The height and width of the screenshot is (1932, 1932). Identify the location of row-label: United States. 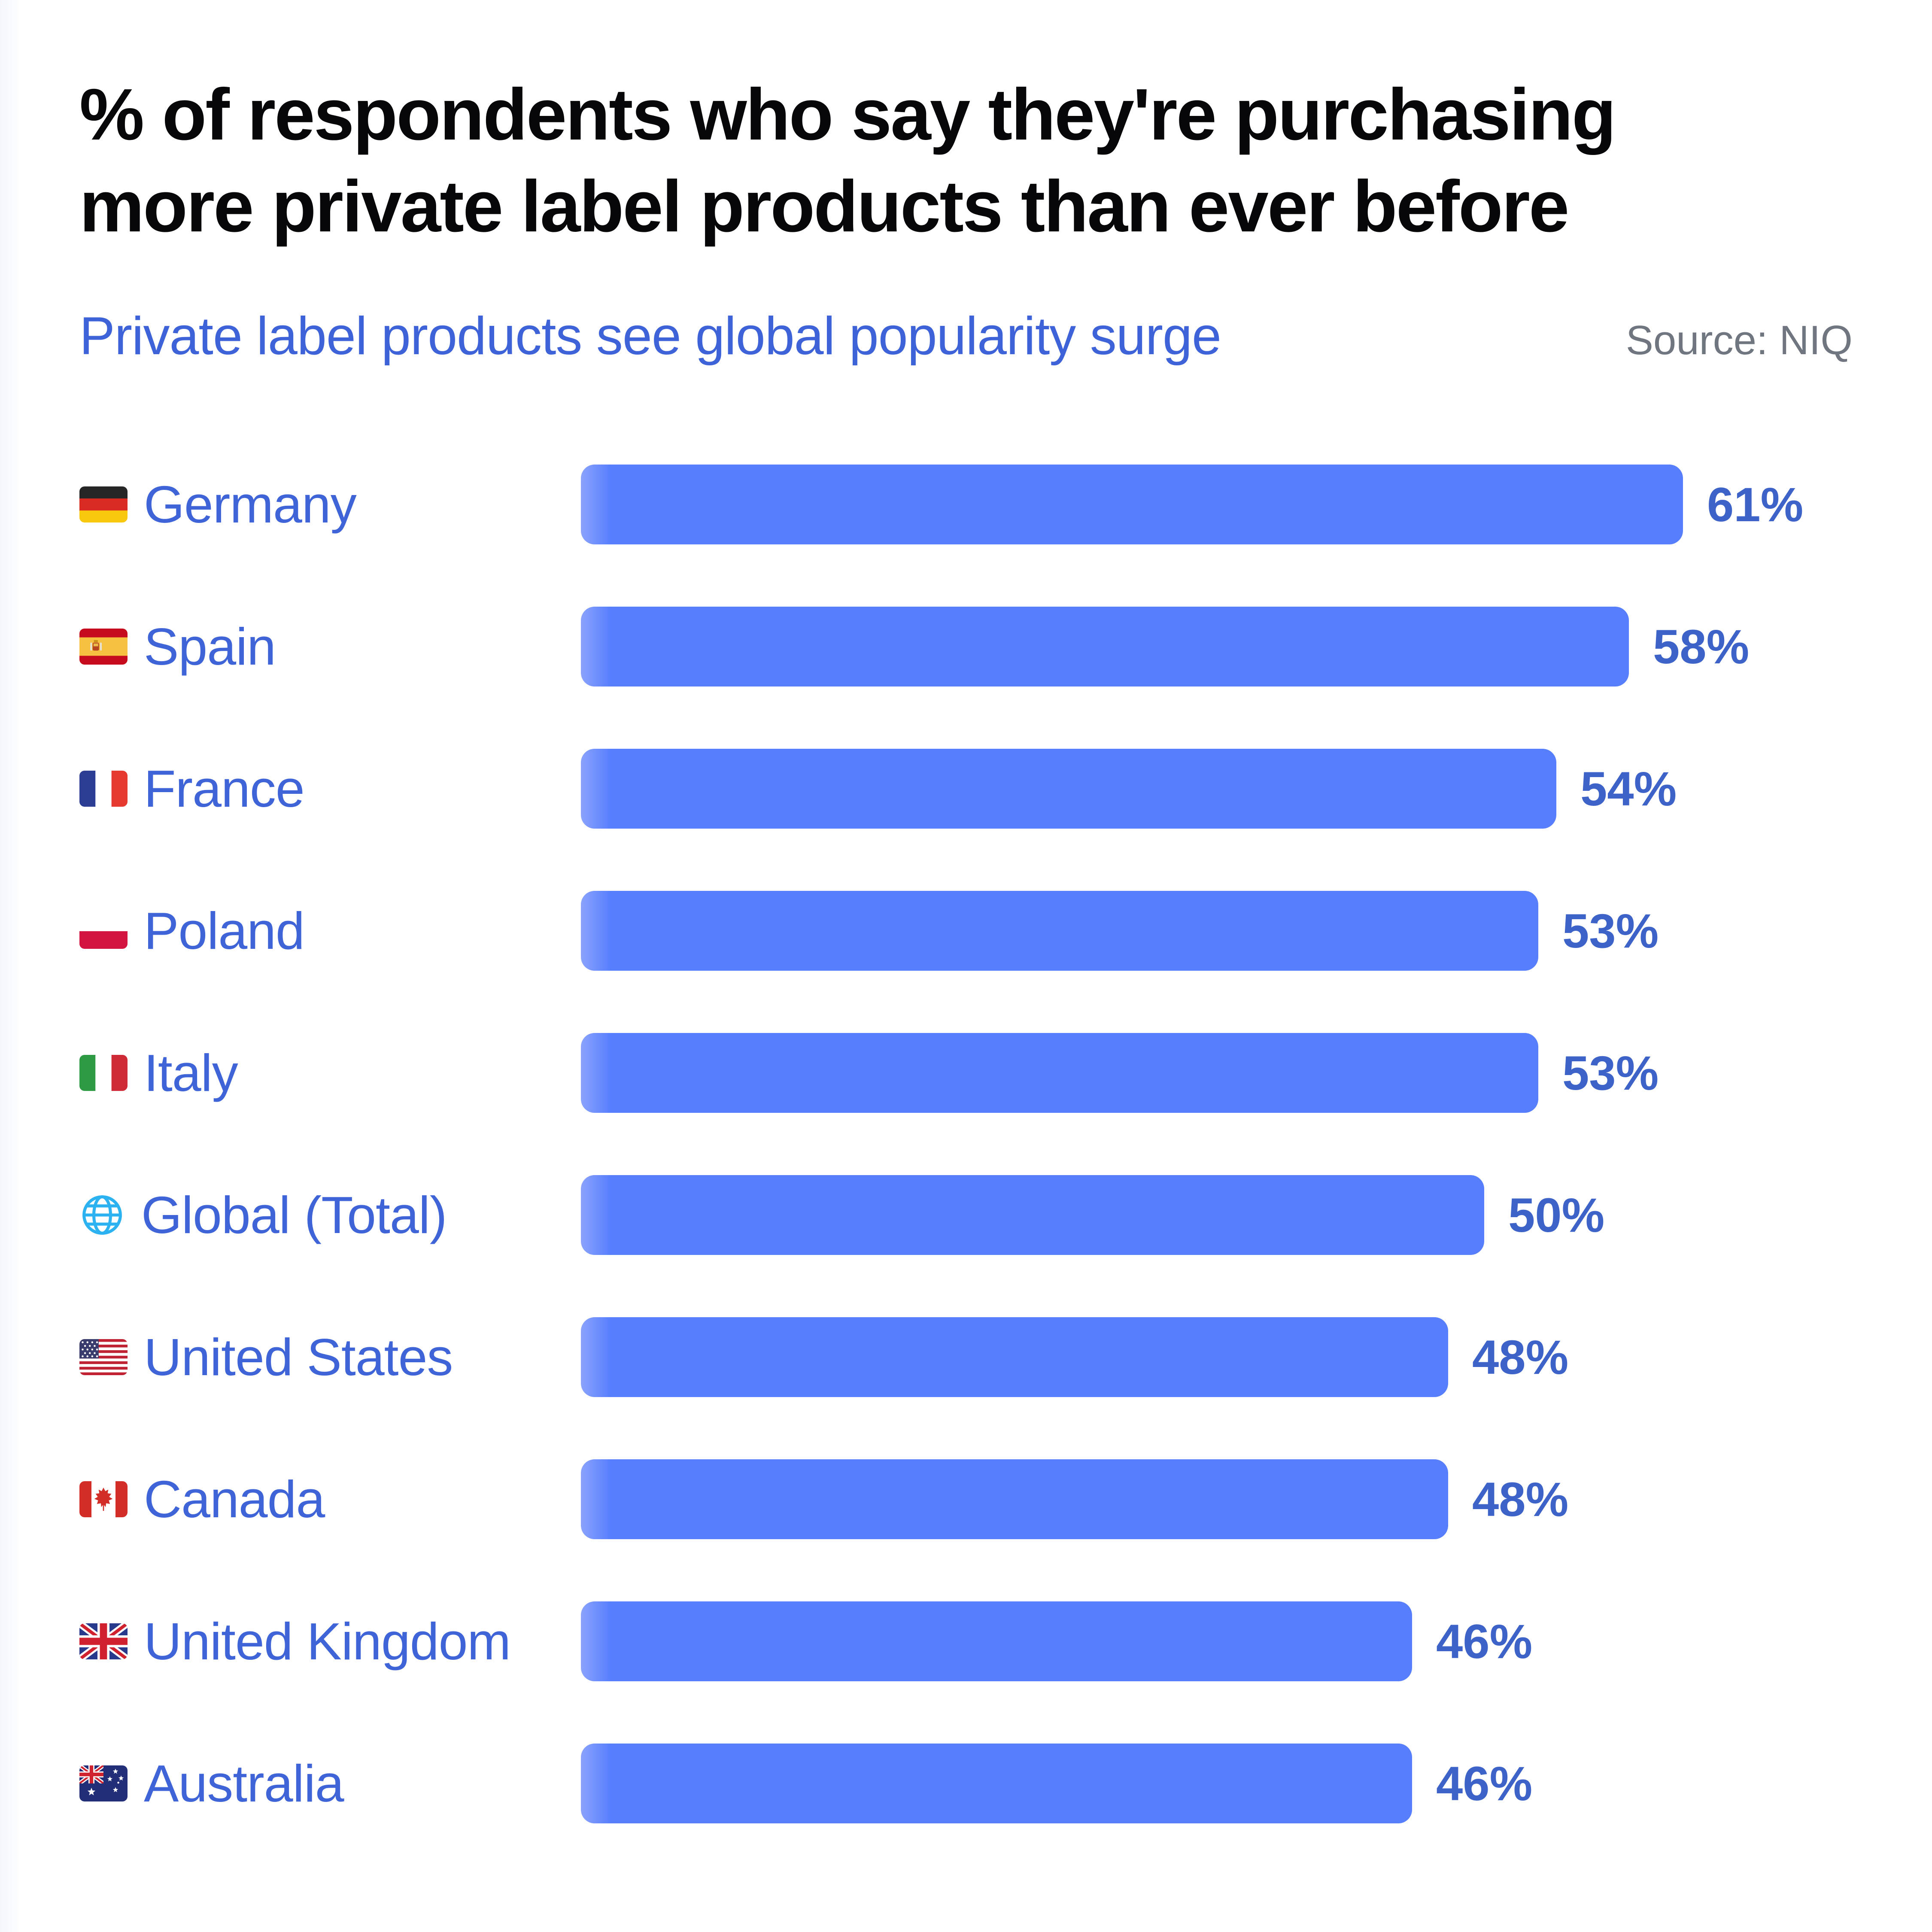
(330, 1357).